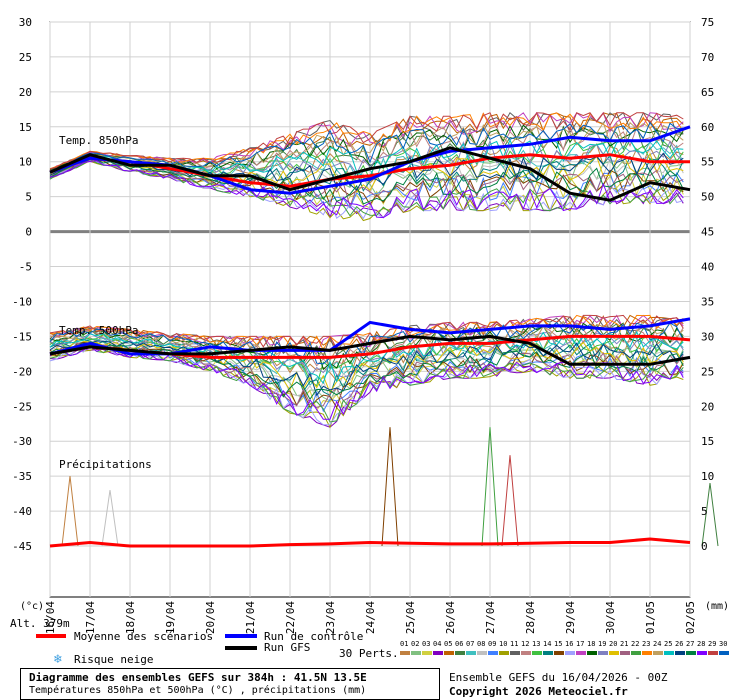 The image size is (740, 700). Describe the element at coordinates (704, 511) in the screenshot. I see `right-tick-label: 5` at that location.